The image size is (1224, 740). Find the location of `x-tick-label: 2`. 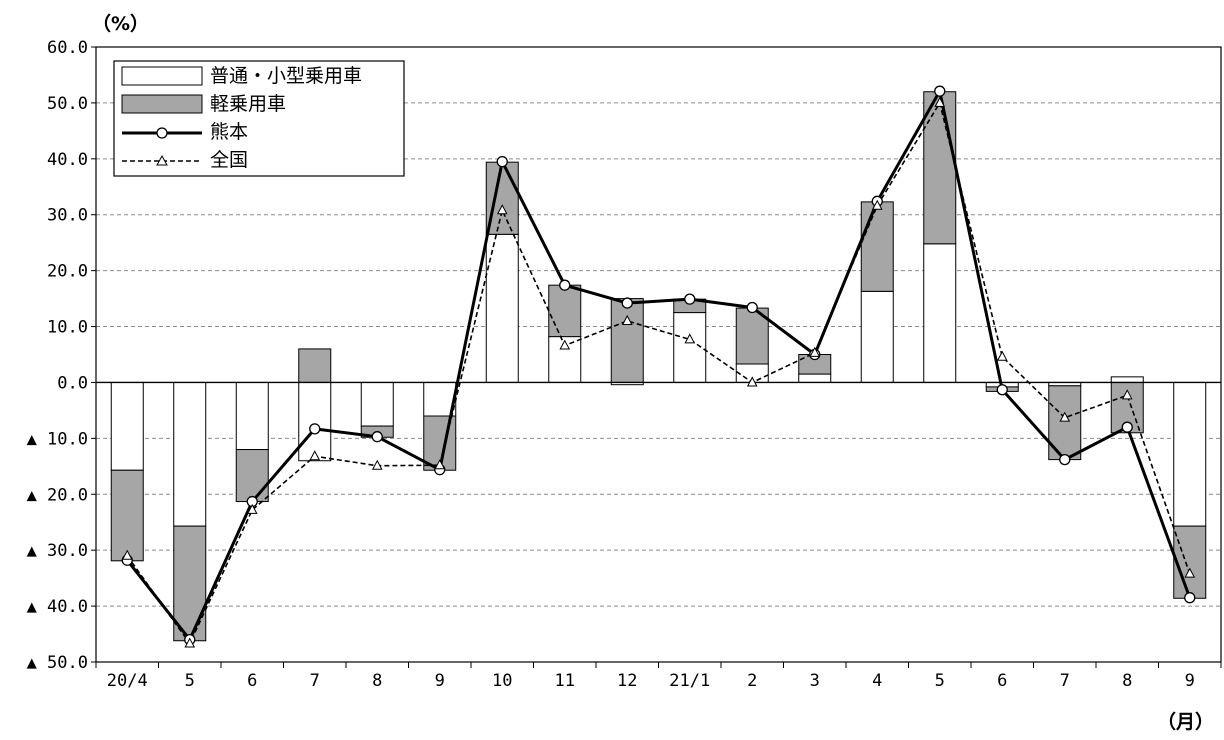

x-tick-label: 2 is located at coordinates (752, 681).